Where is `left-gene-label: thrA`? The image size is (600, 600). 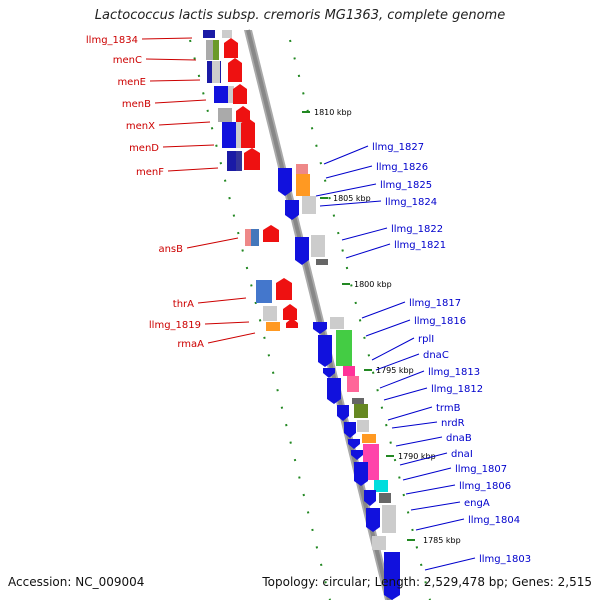
left-gene-label: thrA is located at coordinates (183, 304).